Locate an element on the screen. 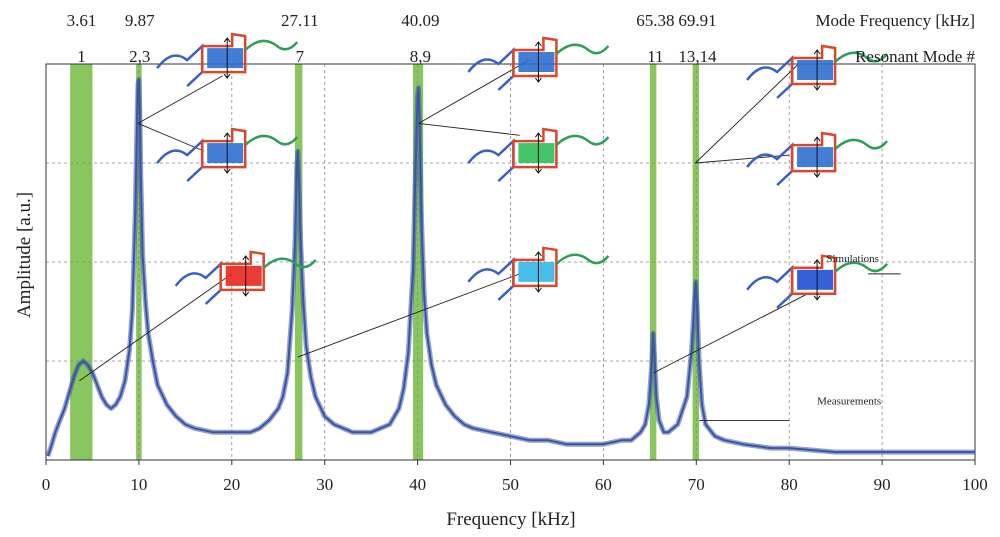 The width and height of the screenshot is (1000, 537). mode-3-shape is located at coordinates (227, 155).